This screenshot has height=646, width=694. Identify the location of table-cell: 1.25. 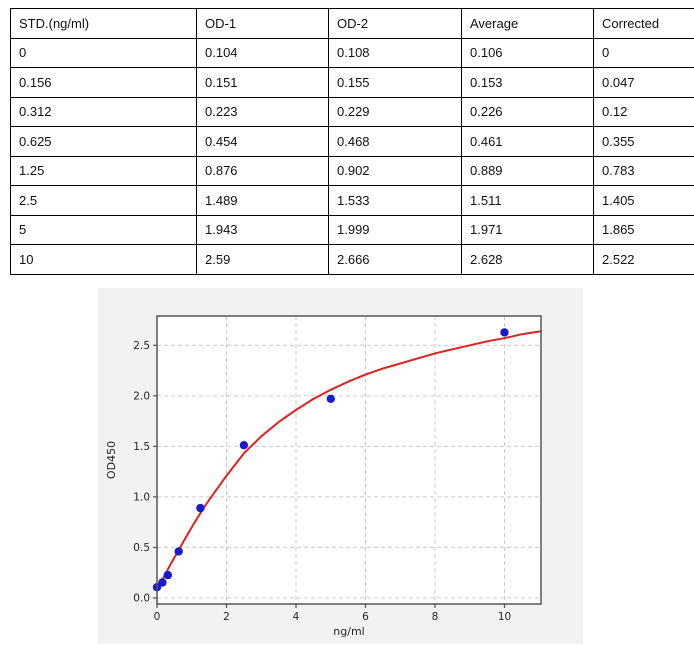
(103, 170).